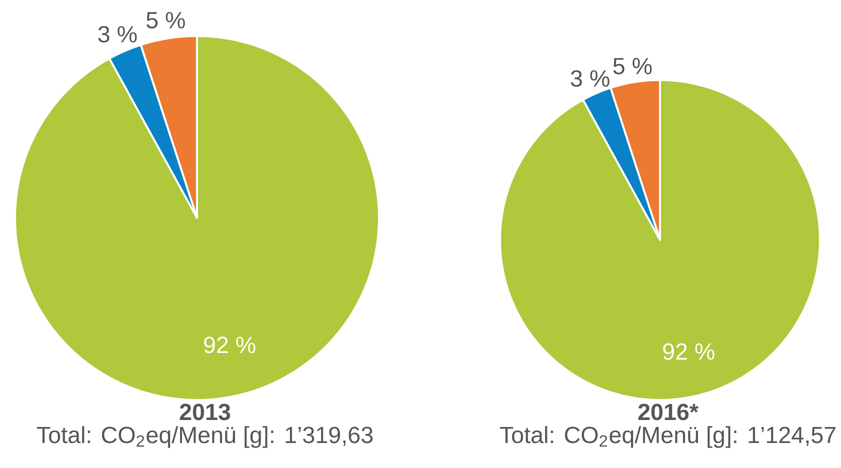 The image size is (841, 468). I want to click on text: Total: CO$_{2}$eq/Menü [g]: 1’124,57, so click(668, 437).